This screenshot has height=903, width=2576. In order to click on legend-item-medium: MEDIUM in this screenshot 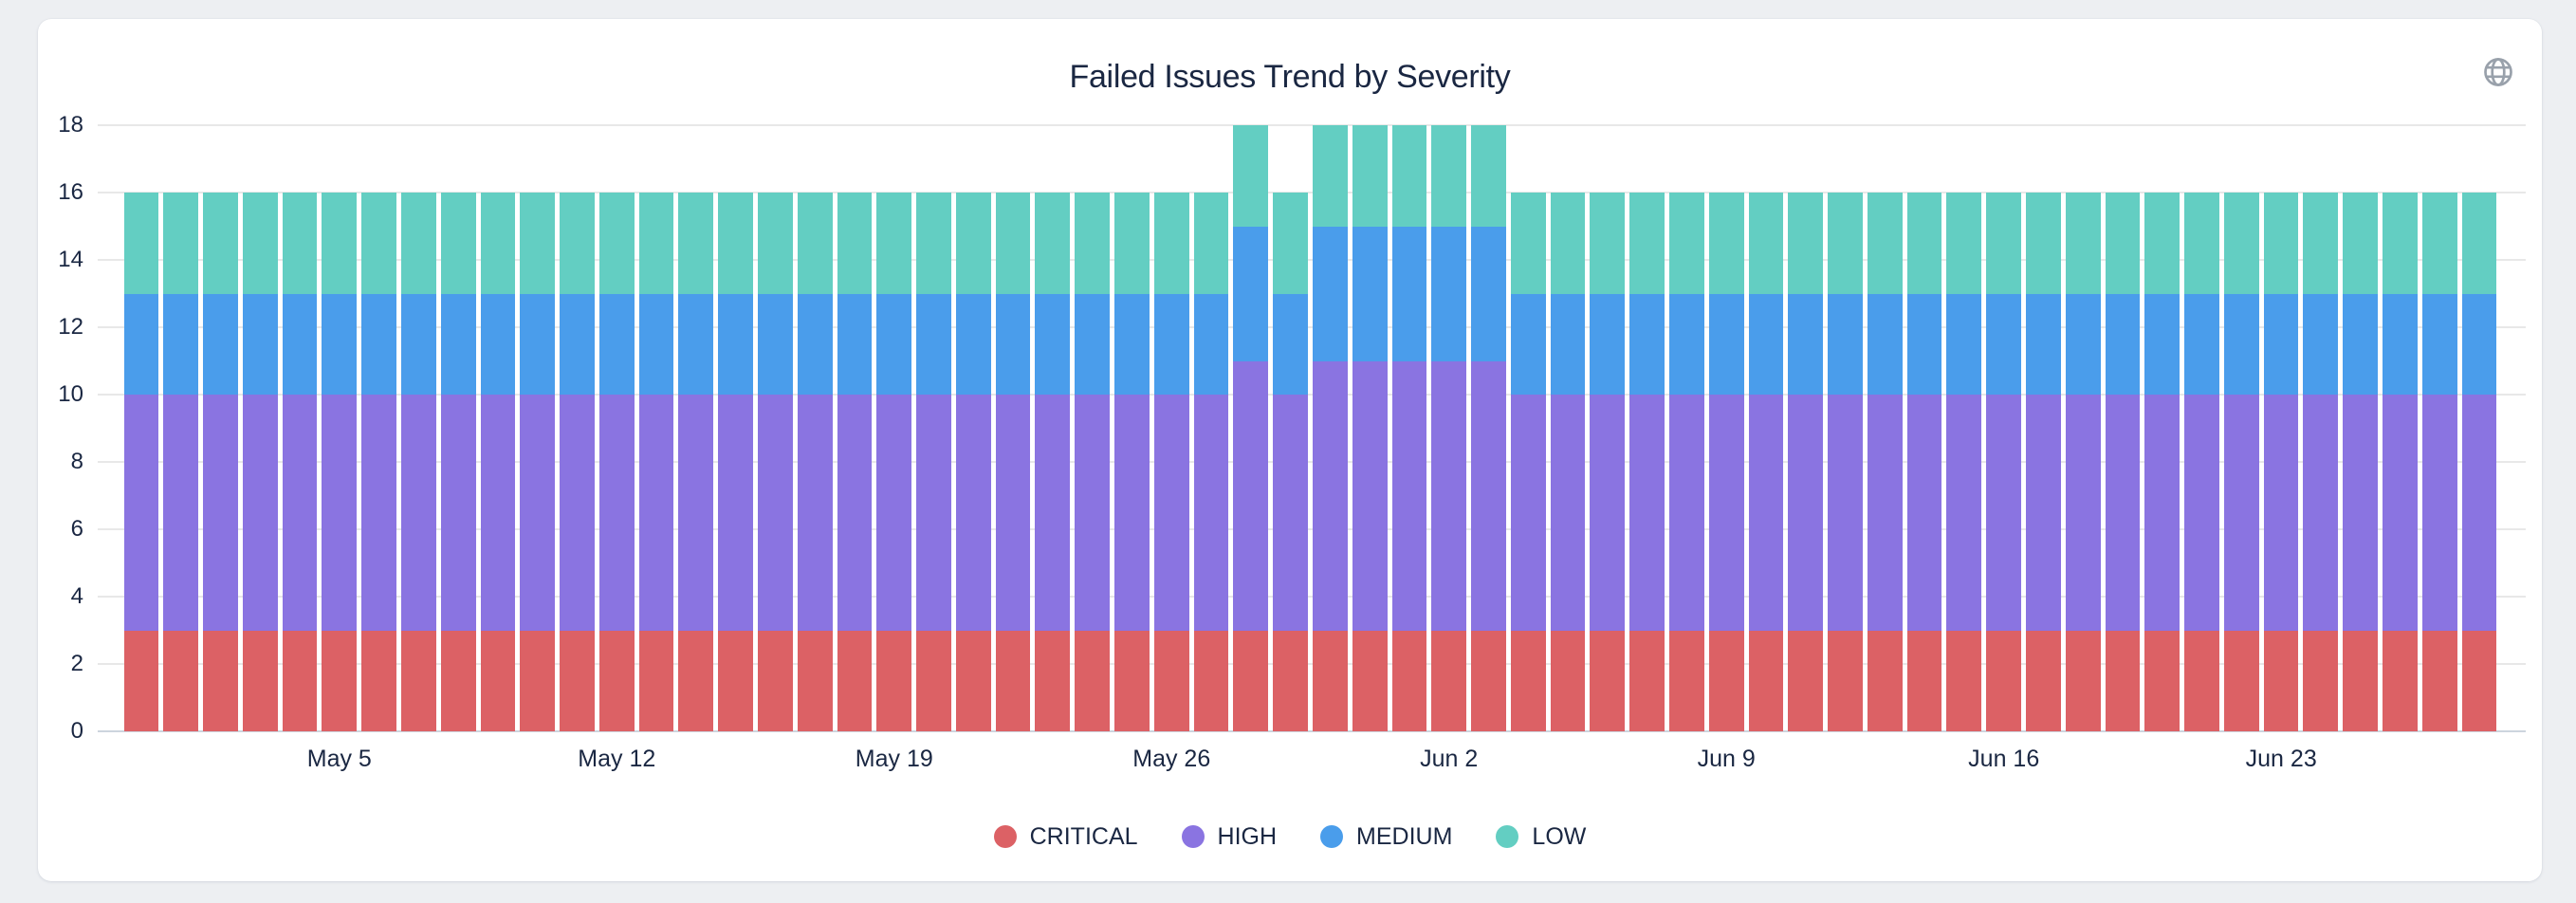, I will do `click(1386, 837)`.